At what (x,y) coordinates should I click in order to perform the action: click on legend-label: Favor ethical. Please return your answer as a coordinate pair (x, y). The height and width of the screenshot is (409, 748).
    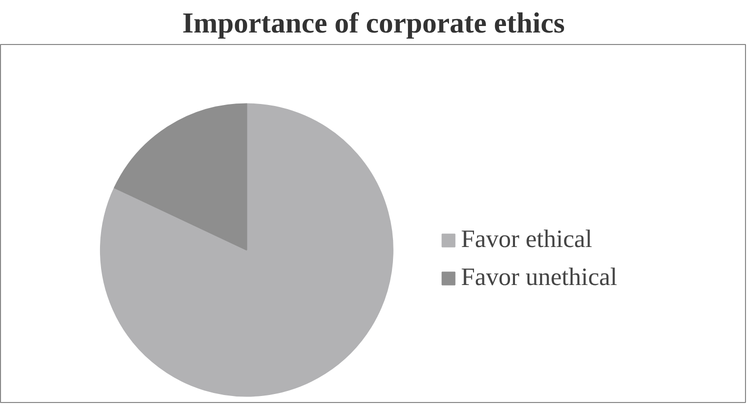
    Looking at the image, I should click on (526, 240).